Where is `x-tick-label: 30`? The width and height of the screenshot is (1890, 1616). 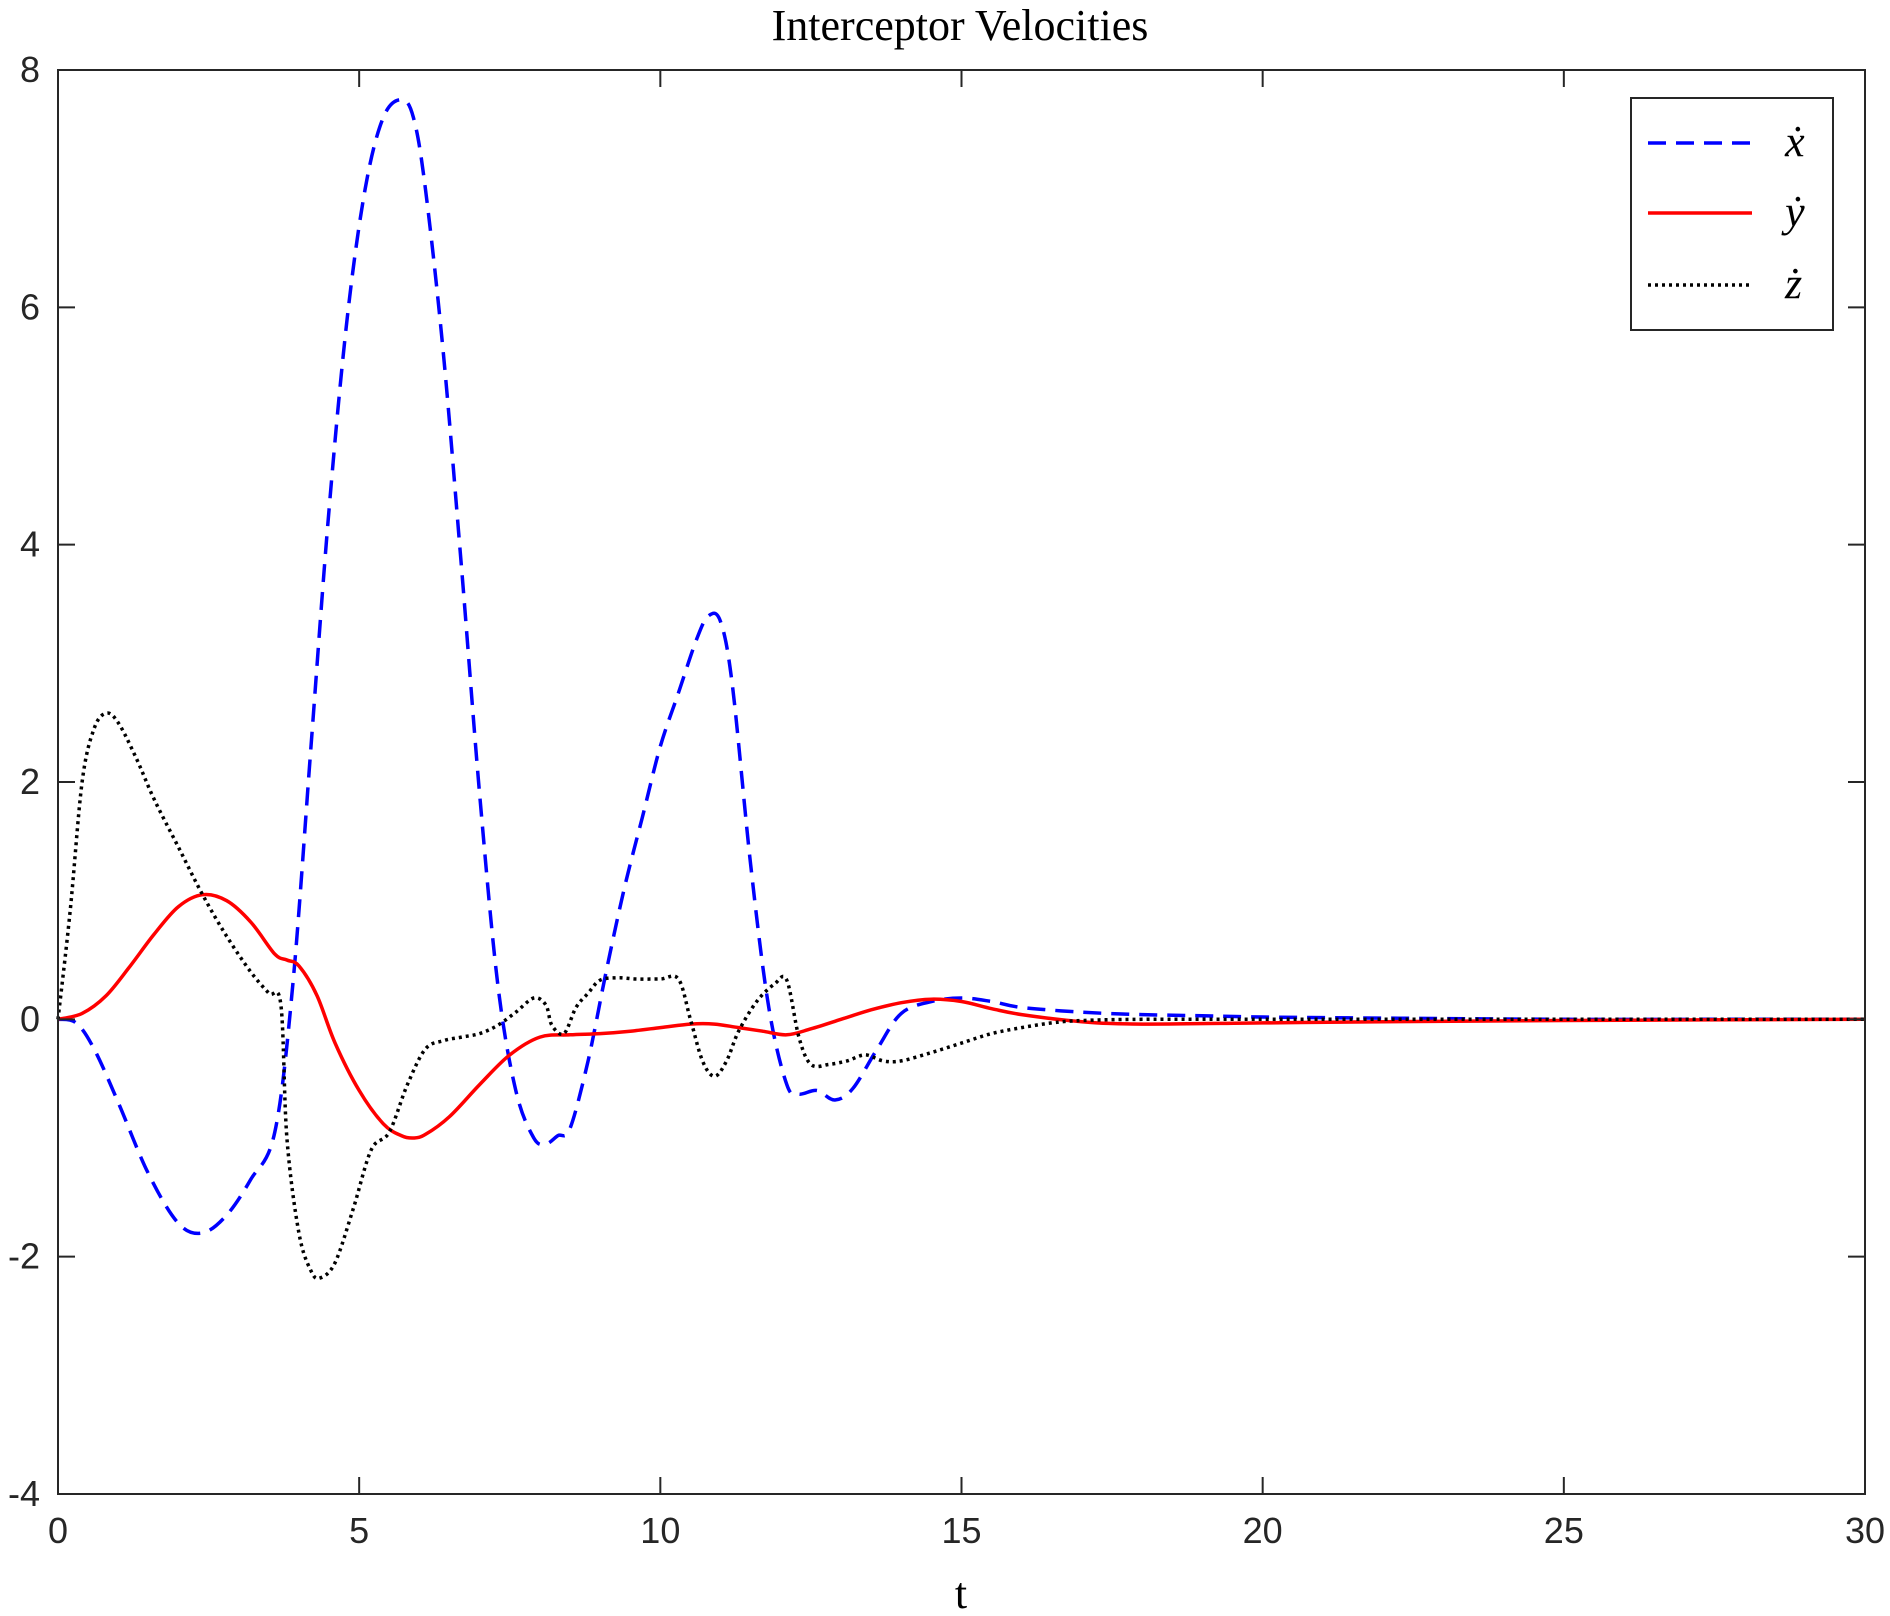
x-tick-label: 30 is located at coordinates (1865, 1530).